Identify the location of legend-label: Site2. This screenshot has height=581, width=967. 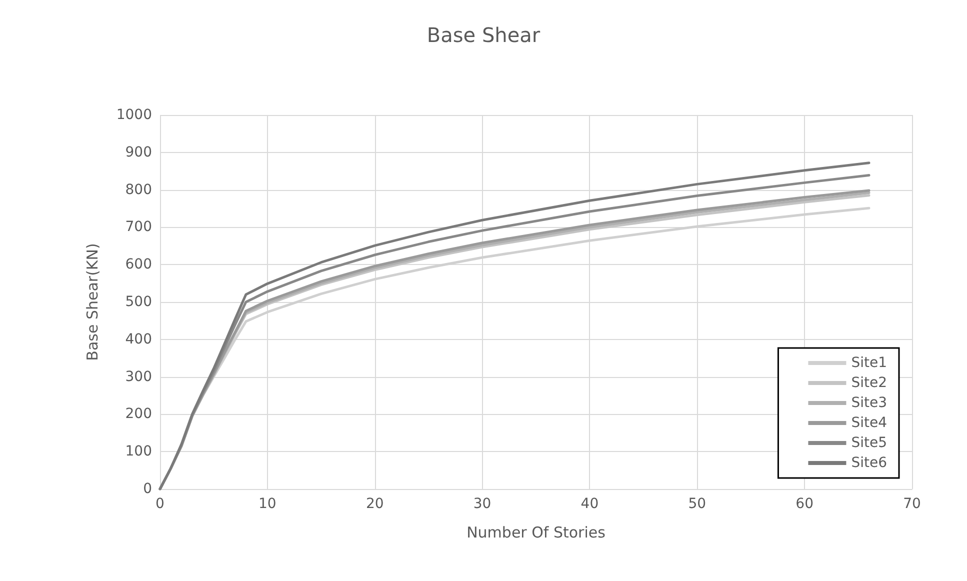
(869, 383).